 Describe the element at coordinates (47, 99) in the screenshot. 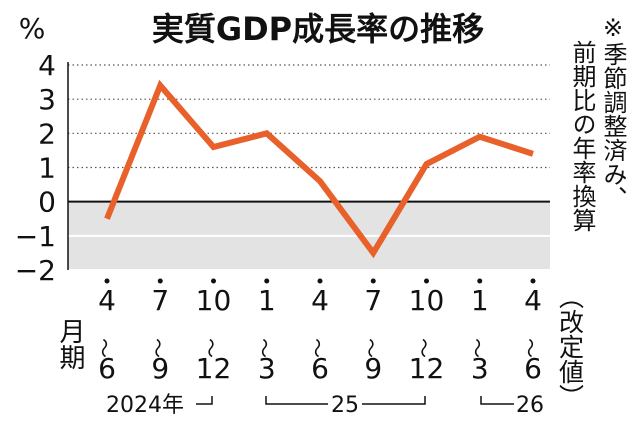

I see `y-tick-label: 3` at that location.